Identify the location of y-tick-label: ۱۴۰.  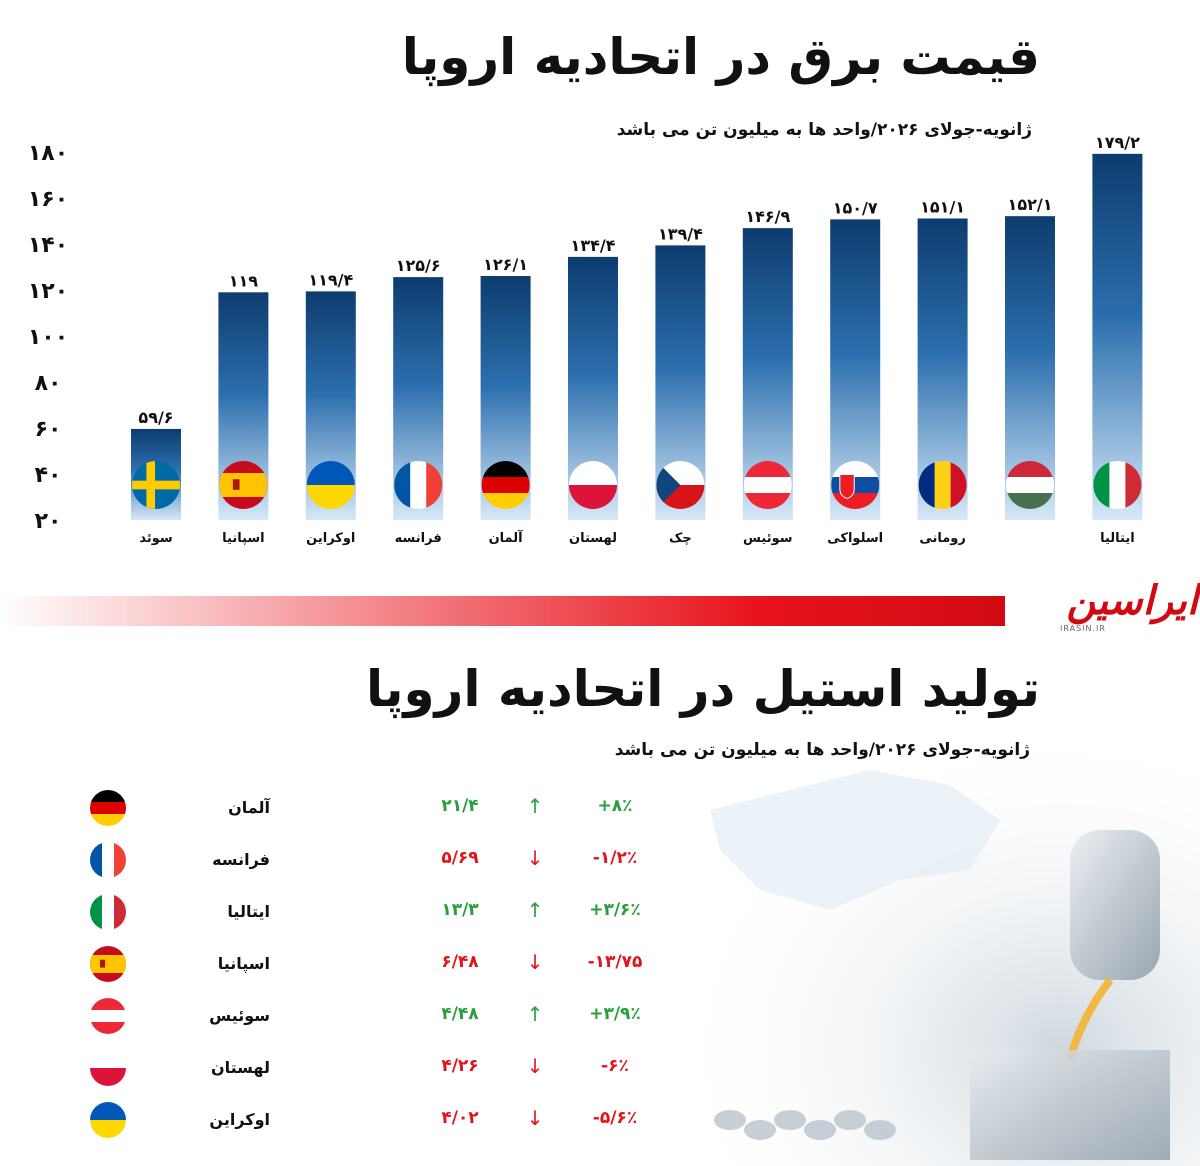
(48, 245).